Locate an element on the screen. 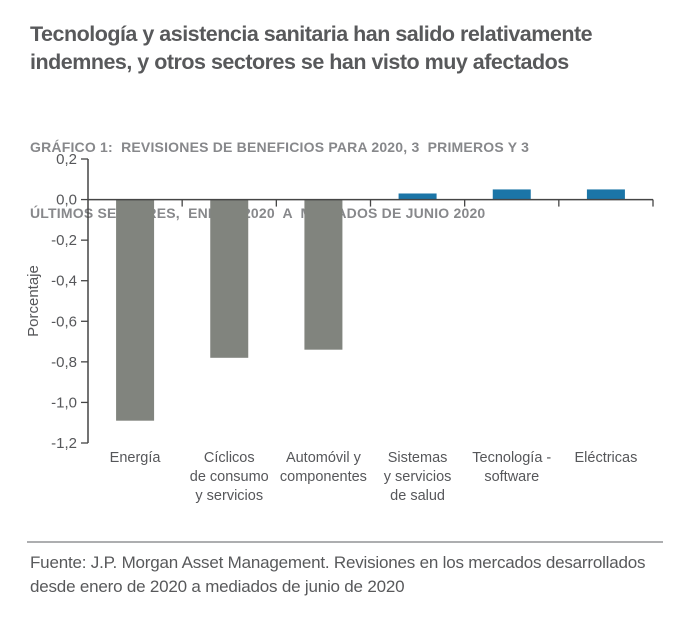  y-tick-label: -0,4 is located at coordinates (64, 281).